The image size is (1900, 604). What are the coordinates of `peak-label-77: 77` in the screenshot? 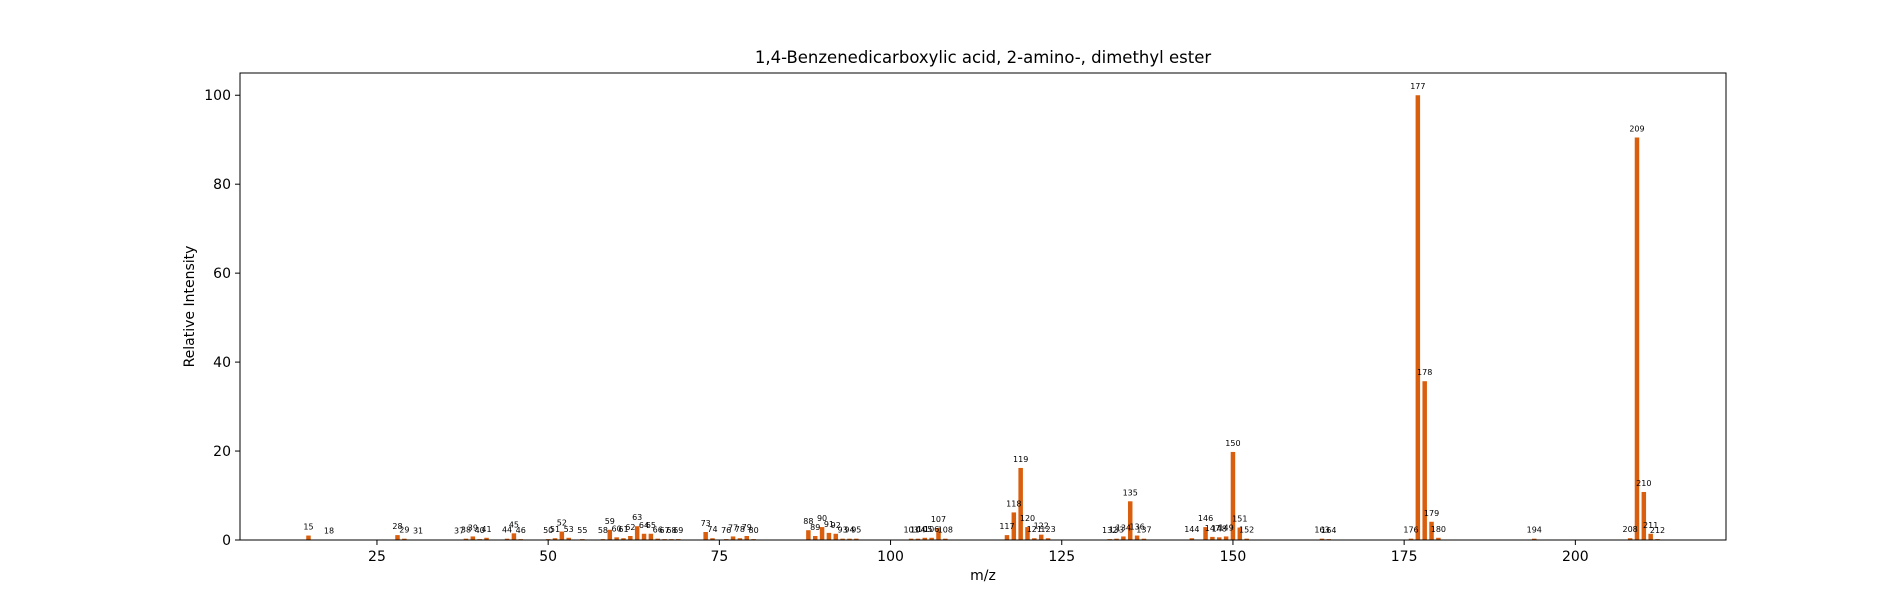 It's located at (733, 527).